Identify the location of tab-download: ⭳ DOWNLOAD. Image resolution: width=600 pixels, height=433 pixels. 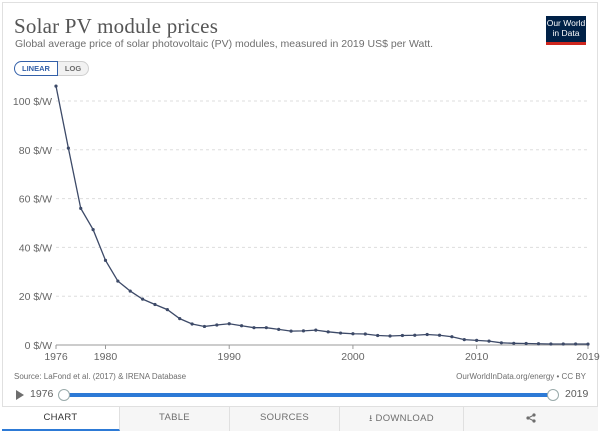
(402, 419).